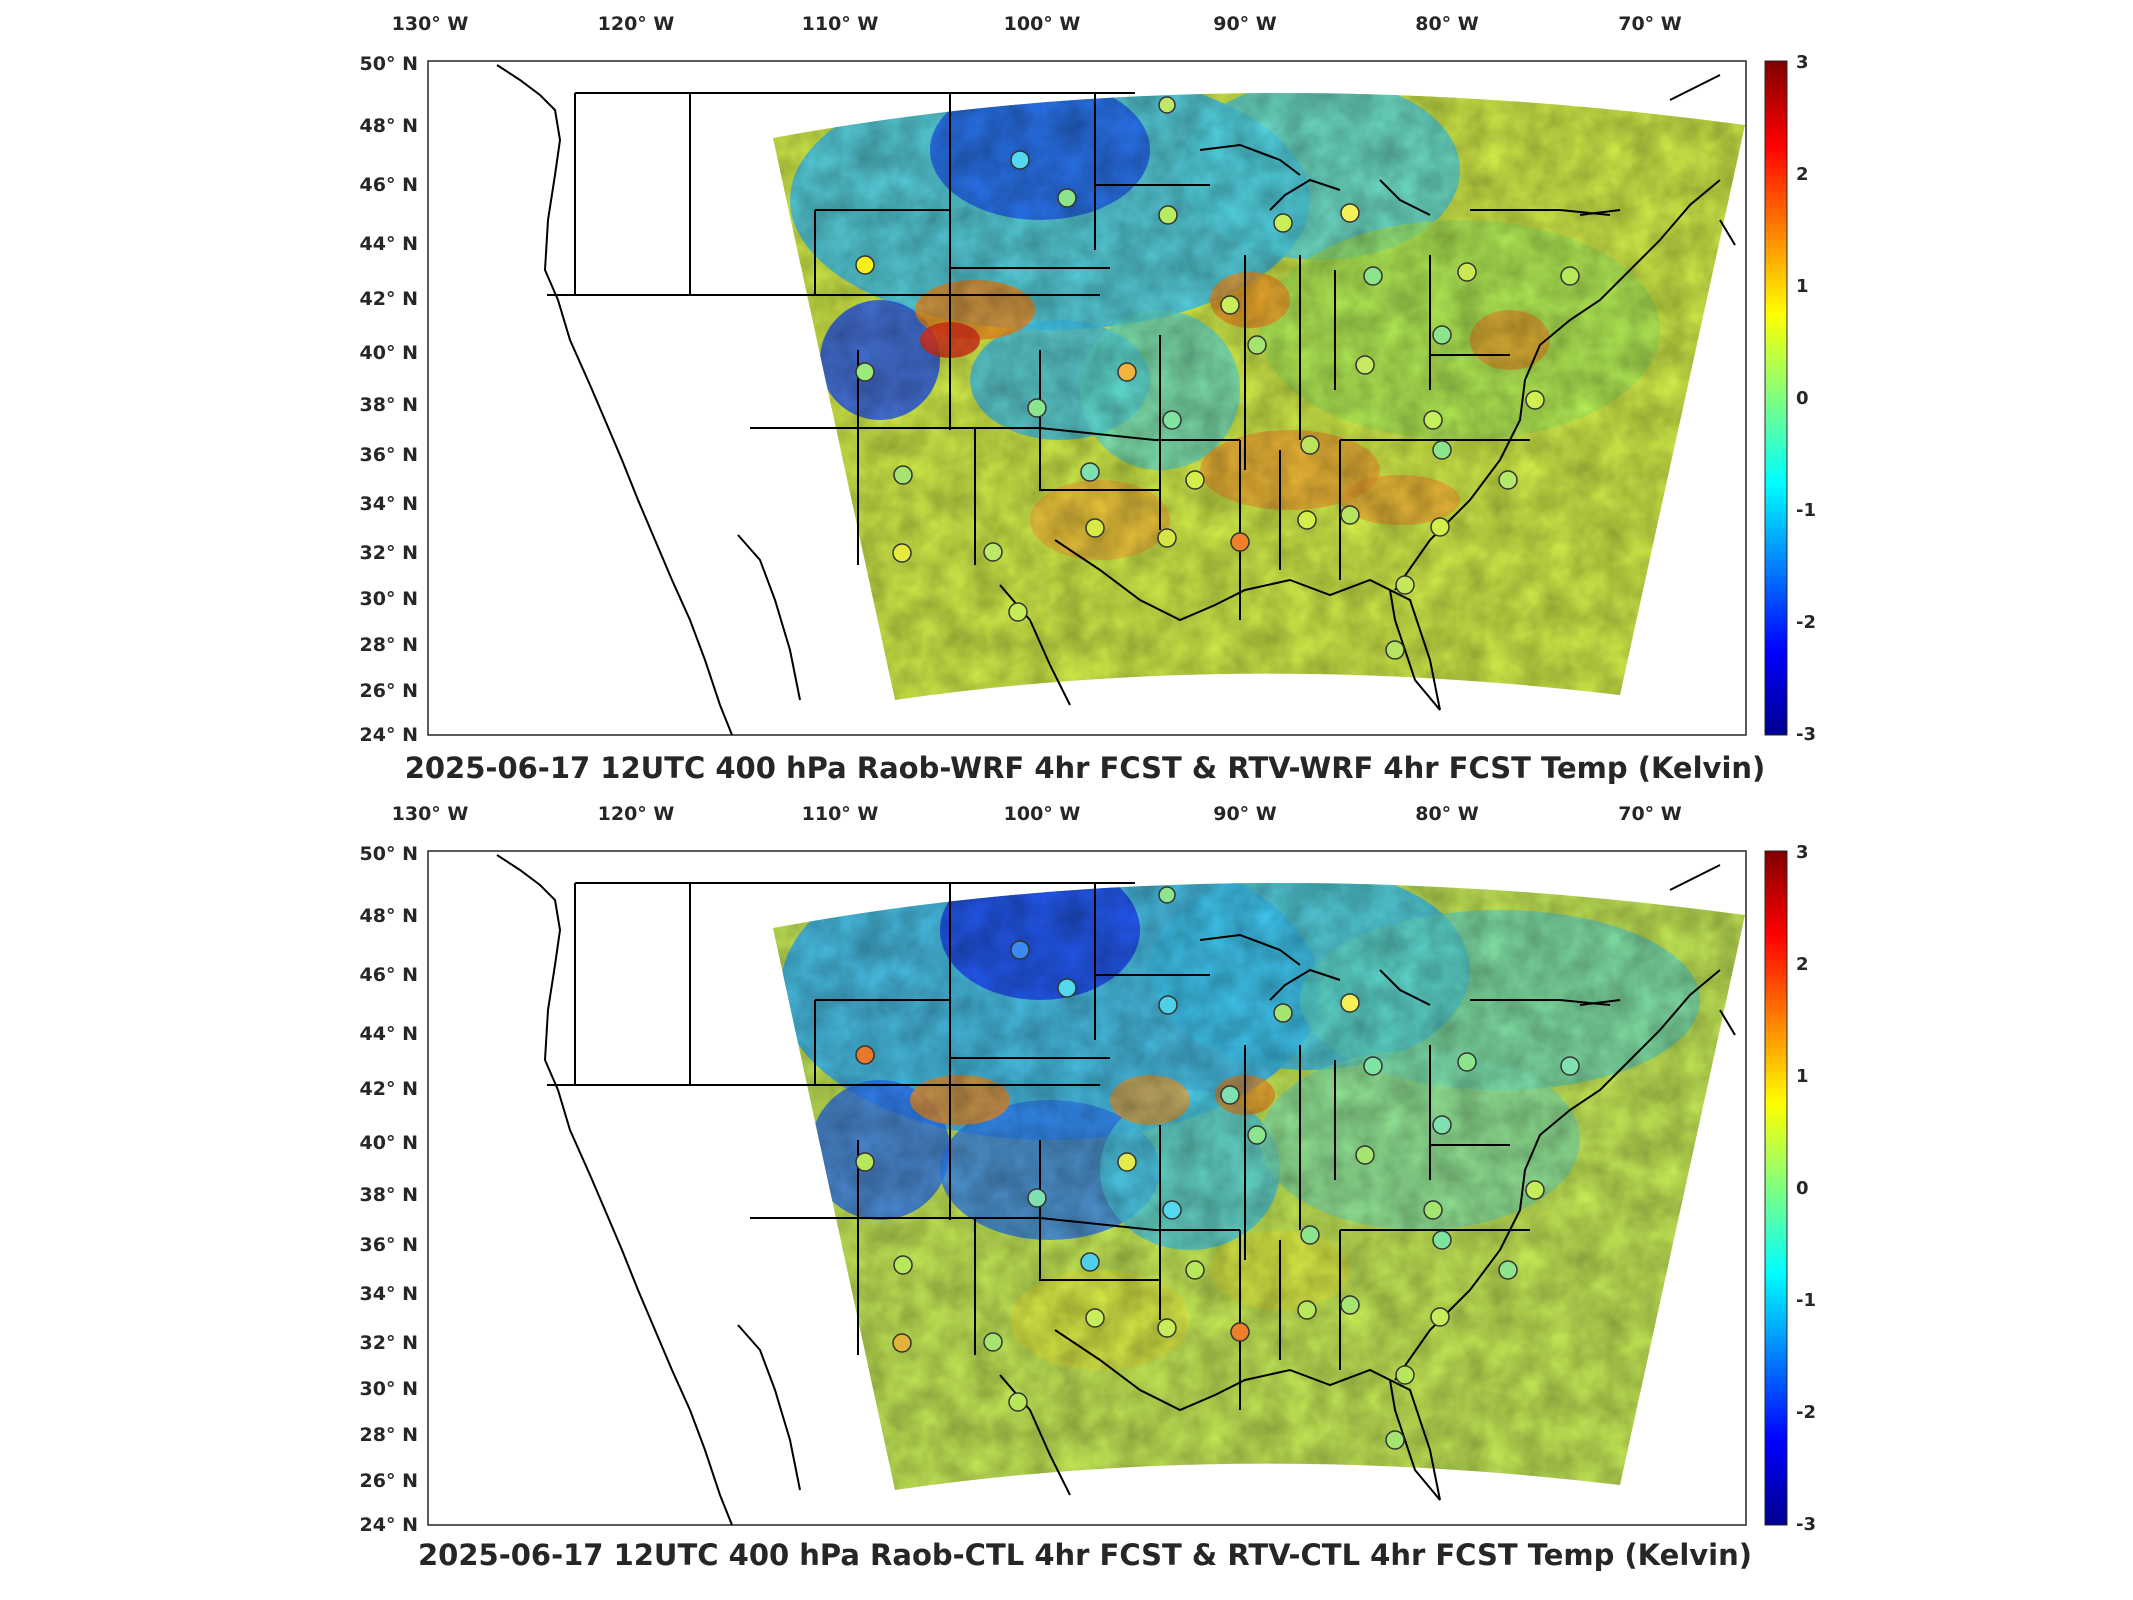  I want to click on lat-tick-label: 38° N, so click(389, 405).